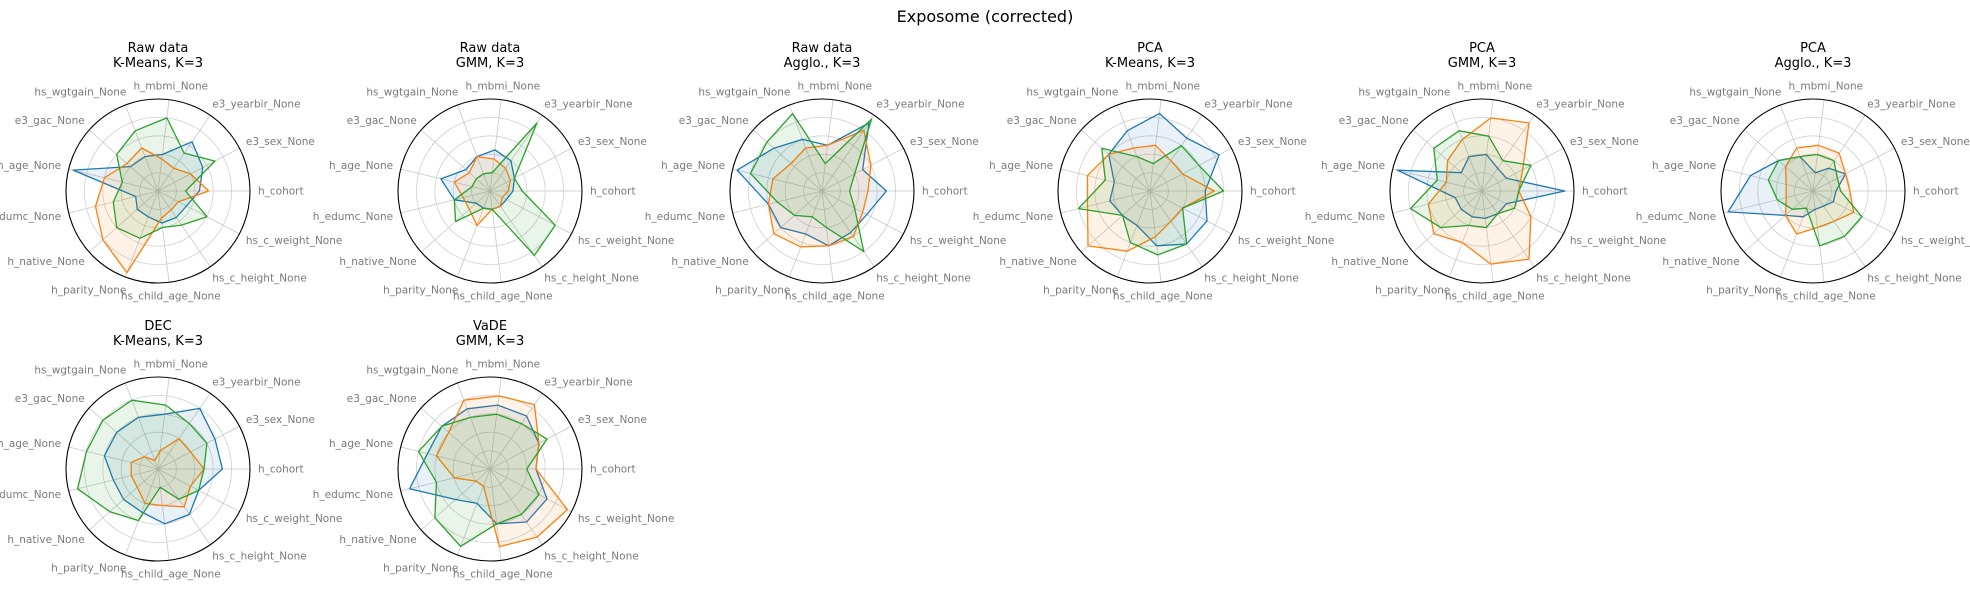 This screenshot has height=593, width=1970. What do you see at coordinates (503, 575) in the screenshot?
I see `axis-label: hs_child_age_None` at bounding box center [503, 575].